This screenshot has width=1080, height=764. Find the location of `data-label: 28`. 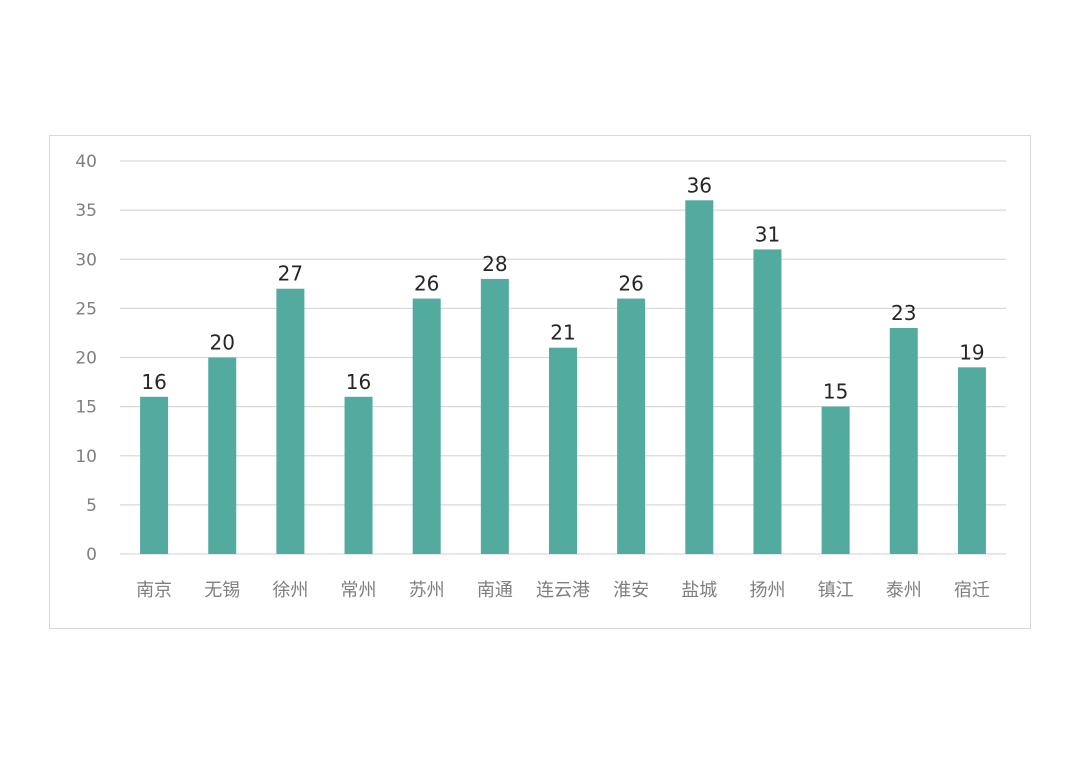

data-label: 28 is located at coordinates (494, 264).